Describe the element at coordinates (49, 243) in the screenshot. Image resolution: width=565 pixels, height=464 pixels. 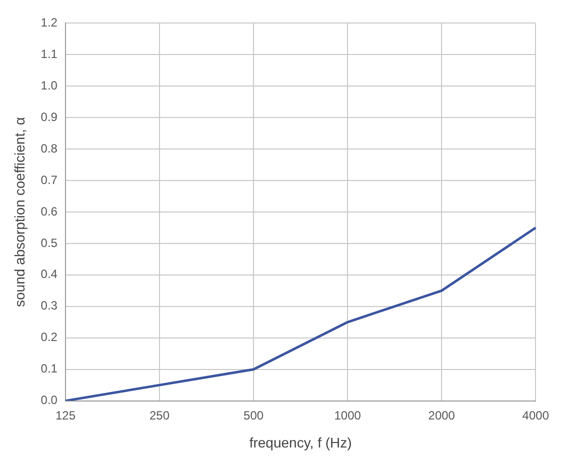
I see `y-tick-label: 0.5` at that location.